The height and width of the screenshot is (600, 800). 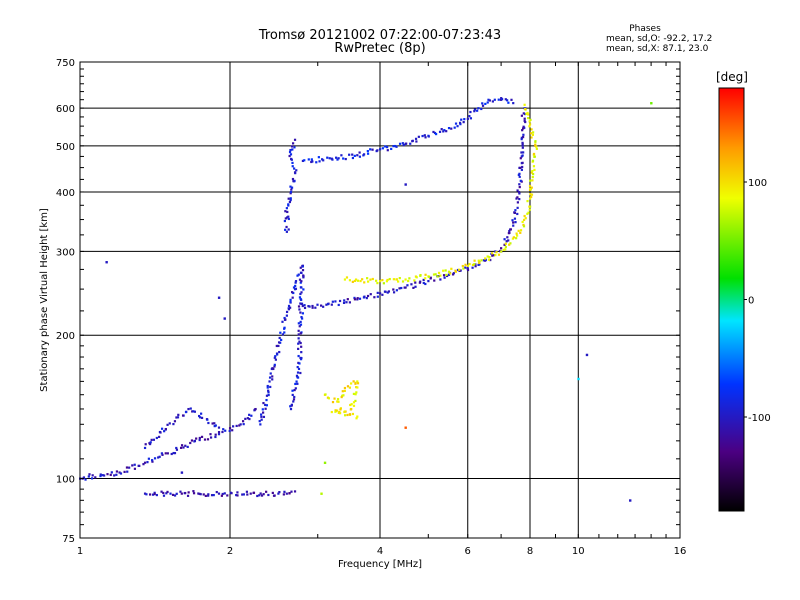 What do you see at coordinates (405, 184) in the screenshot?
I see `isolated-point` at bounding box center [405, 184].